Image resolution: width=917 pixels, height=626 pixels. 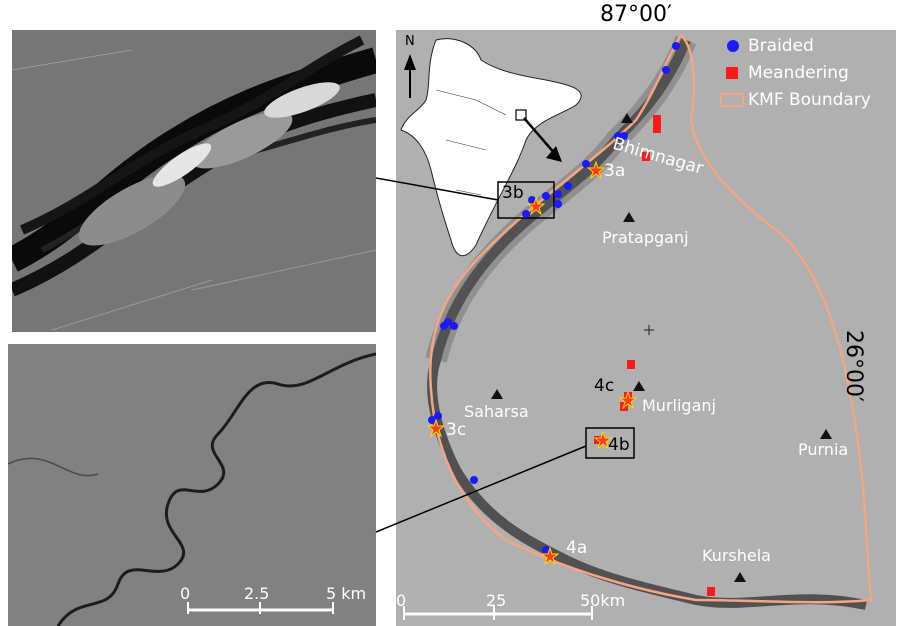 What do you see at coordinates (401, 600) in the screenshot?
I see `main-scale-0: 0` at bounding box center [401, 600].